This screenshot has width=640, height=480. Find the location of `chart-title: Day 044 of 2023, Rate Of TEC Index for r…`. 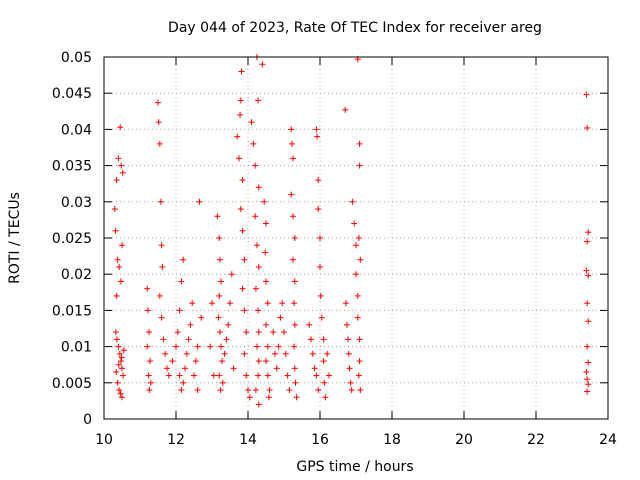

chart-title: Day 044 of 2023, Rate Of TEC Index for r… is located at coordinates (355, 28).